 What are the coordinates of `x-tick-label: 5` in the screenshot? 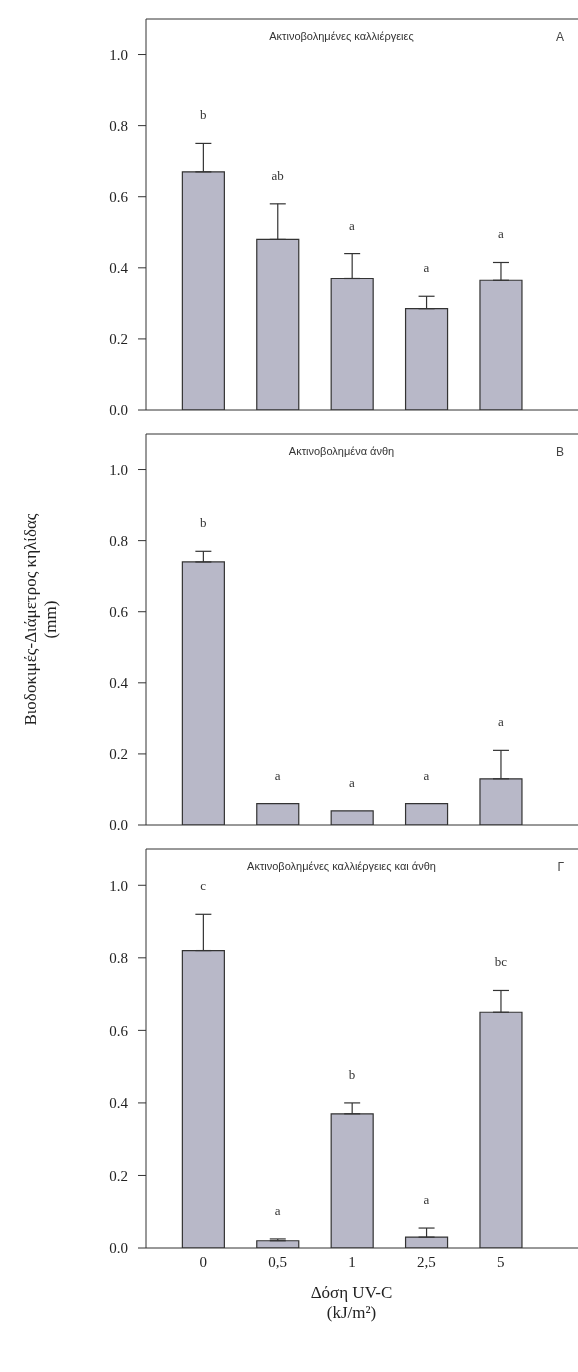 It's located at (501, 1261).